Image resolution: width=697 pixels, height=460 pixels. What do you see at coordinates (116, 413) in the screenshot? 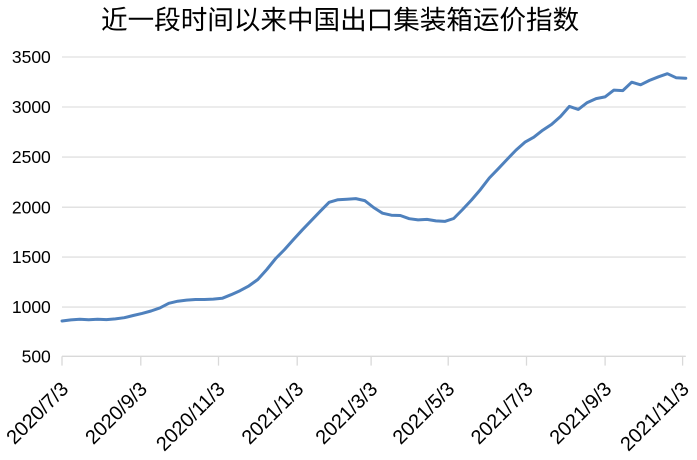
I see `svg-text: 2020/9/3` at bounding box center [116, 413].